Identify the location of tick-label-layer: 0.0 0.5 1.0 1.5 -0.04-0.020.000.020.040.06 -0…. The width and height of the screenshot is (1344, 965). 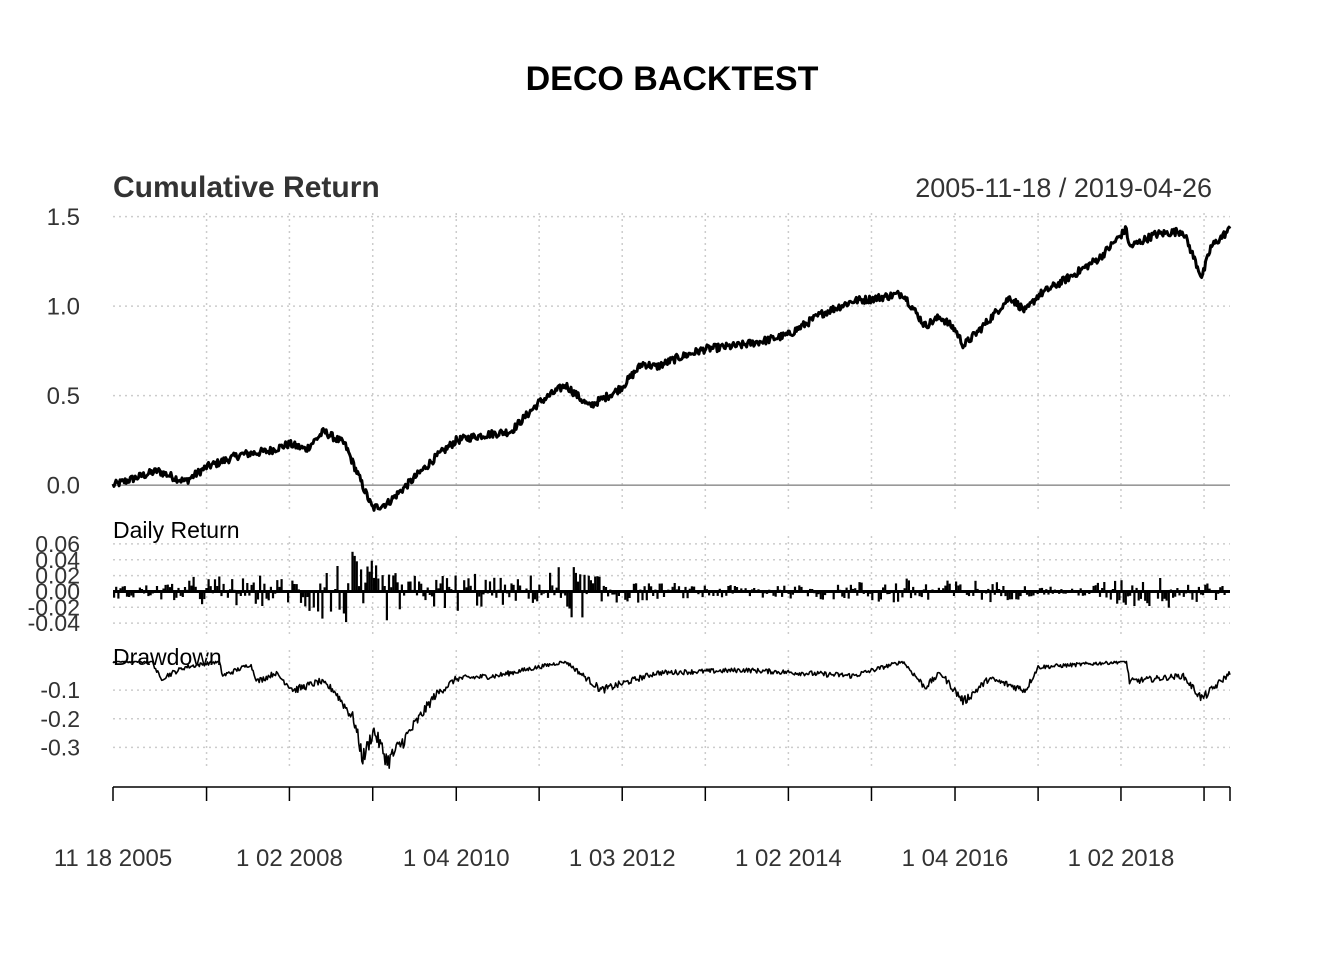
(54, 482).